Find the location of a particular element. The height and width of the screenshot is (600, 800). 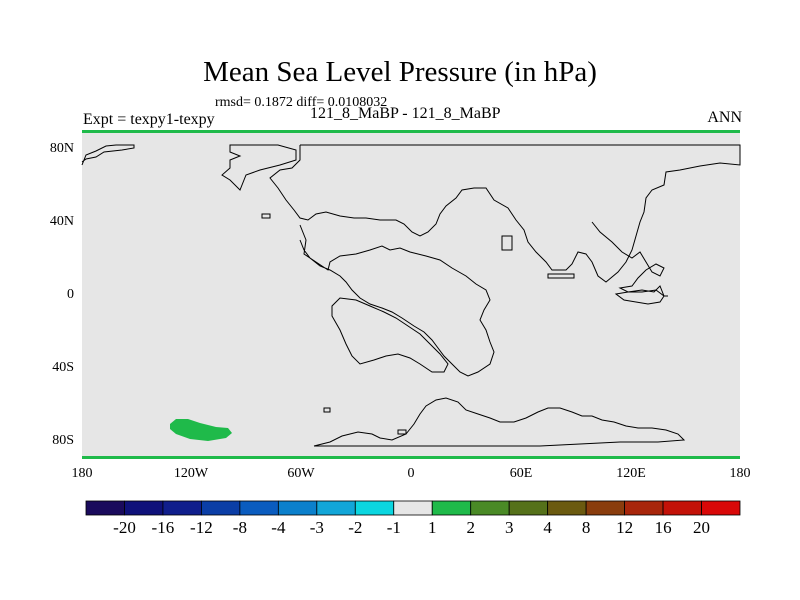

coastline-greenland is located at coordinates (259, 167).